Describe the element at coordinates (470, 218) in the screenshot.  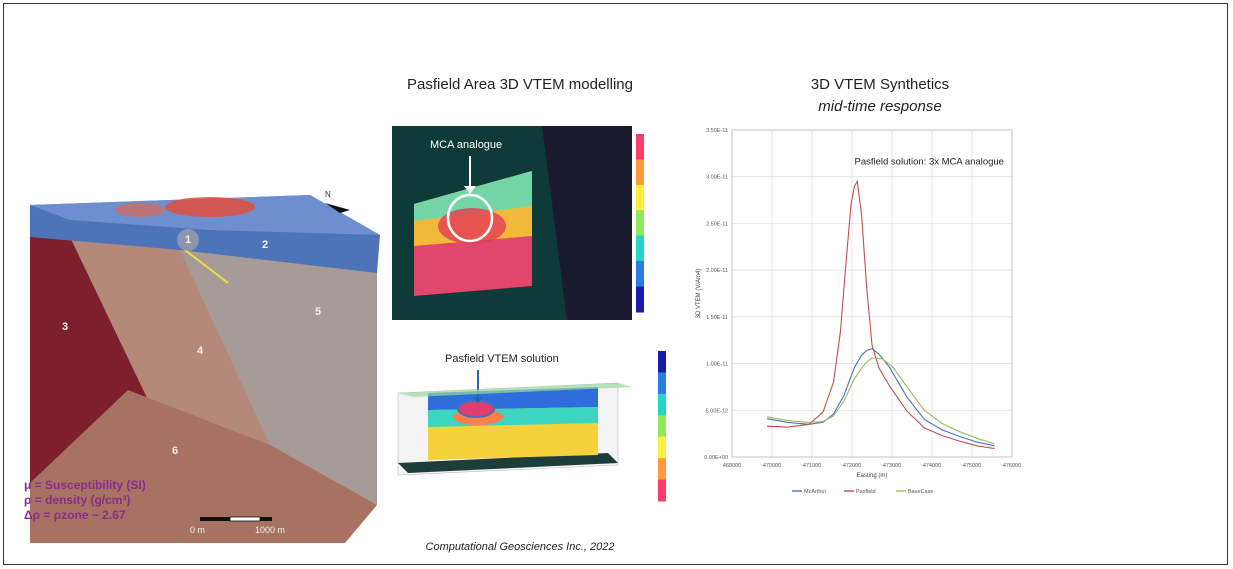
I see `mca-circle` at that location.